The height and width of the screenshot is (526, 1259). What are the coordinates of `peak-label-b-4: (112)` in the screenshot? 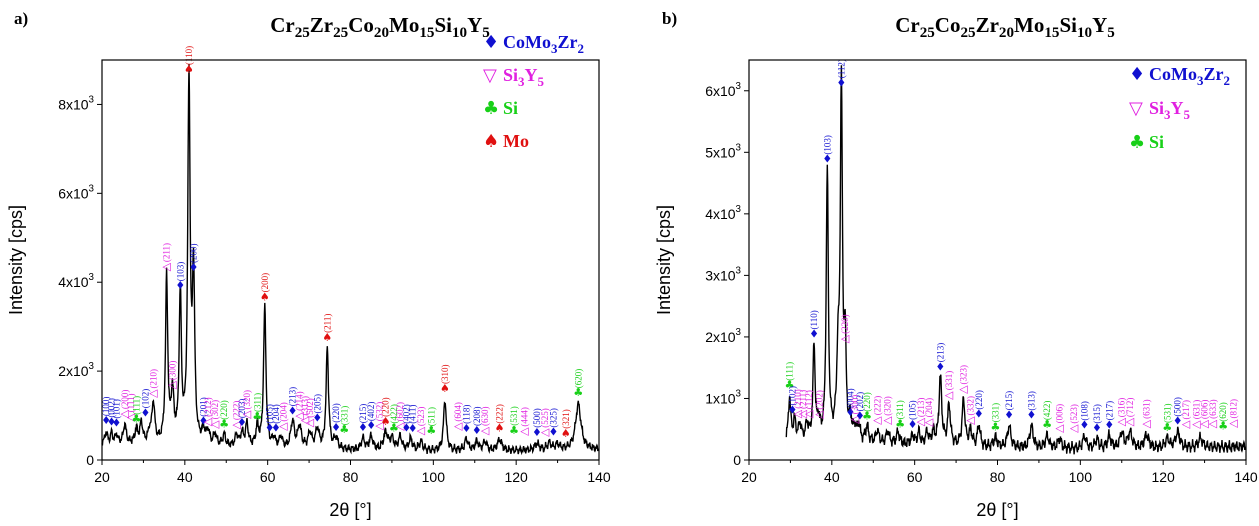 It's located at (809, 399).